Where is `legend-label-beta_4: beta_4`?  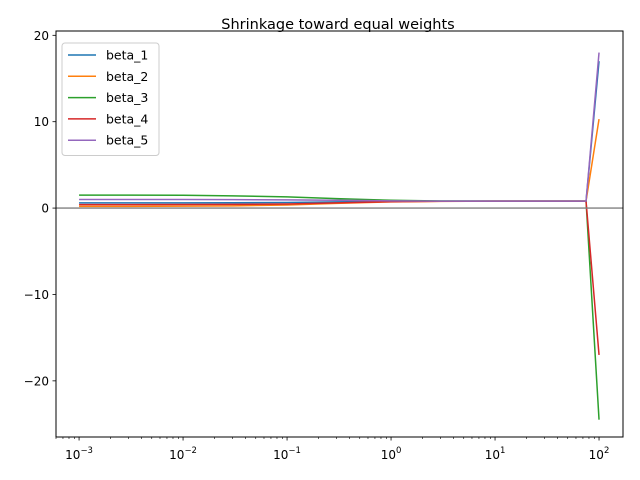
legend-label-beta_4: beta_4 is located at coordinates (127, 118).